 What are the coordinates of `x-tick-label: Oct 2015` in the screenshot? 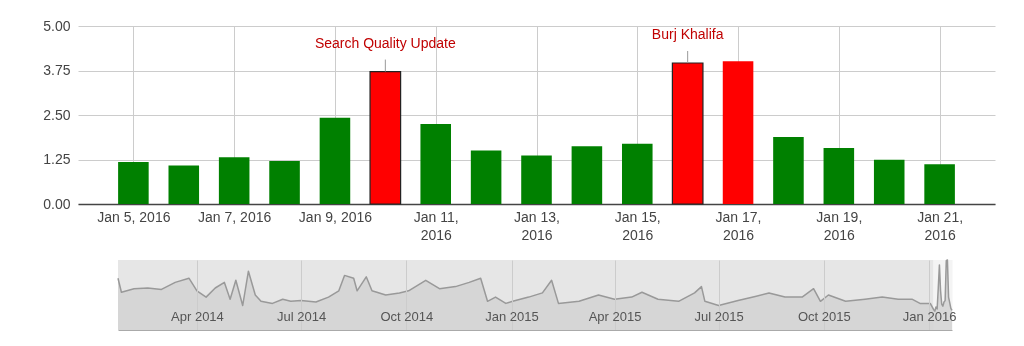 It's located at (824, 316).